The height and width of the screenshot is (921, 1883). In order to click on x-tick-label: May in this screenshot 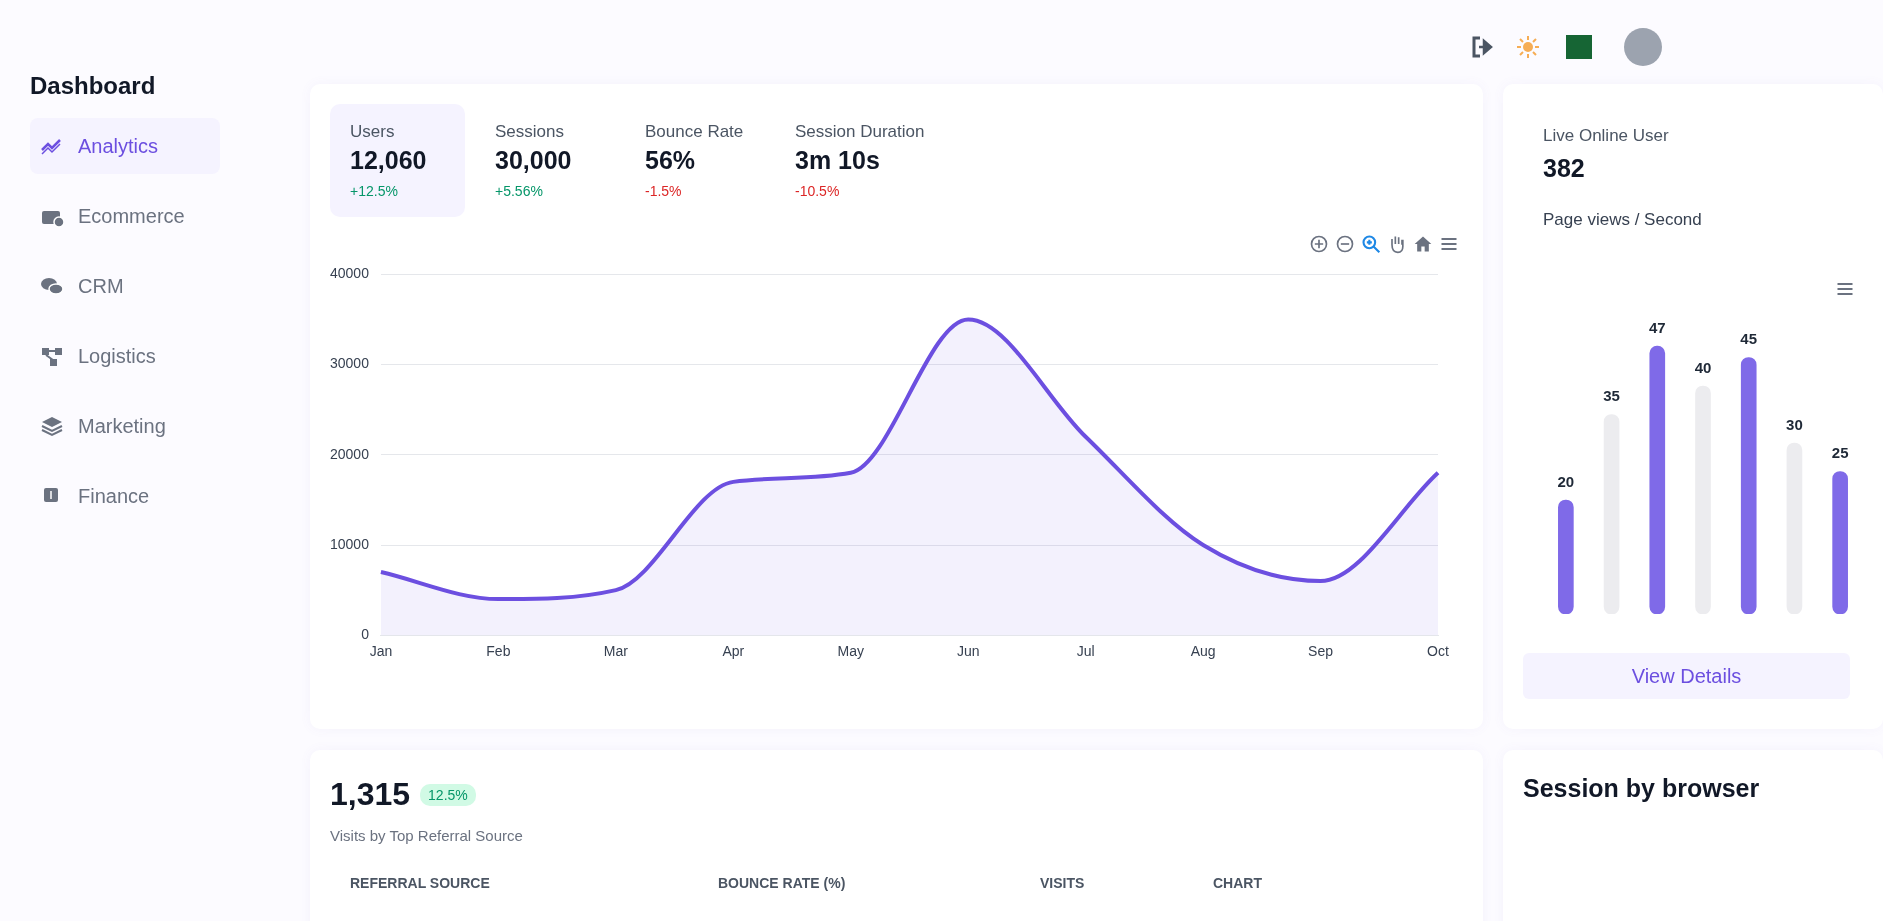, I will do `click(850, 651)`.